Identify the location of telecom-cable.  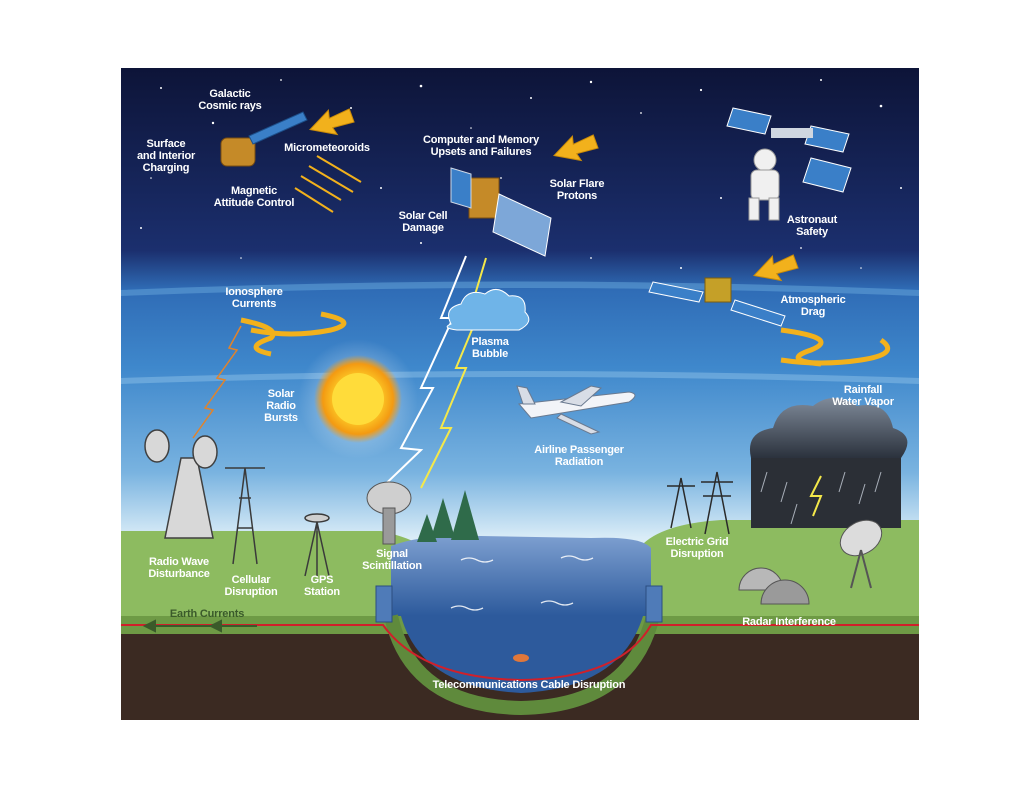
(520, 653).